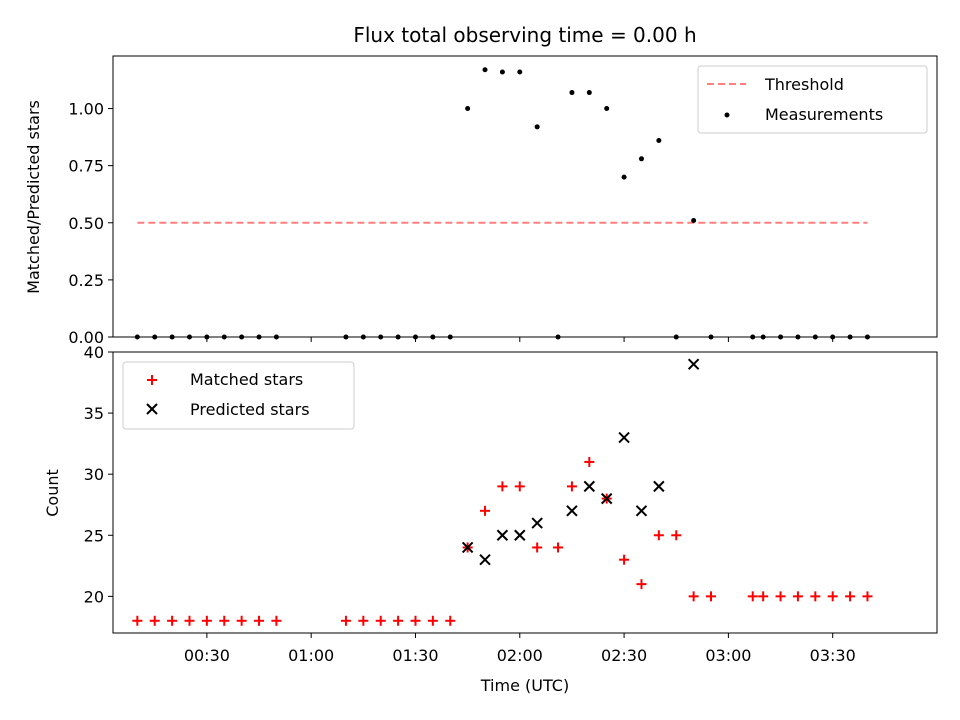 This screenshot has width=960, height=720. What do you see at coordinates (94, 352) in the screenshot?
I see `bottom-y-tick-label: 40` at bounding box center [94, 352].